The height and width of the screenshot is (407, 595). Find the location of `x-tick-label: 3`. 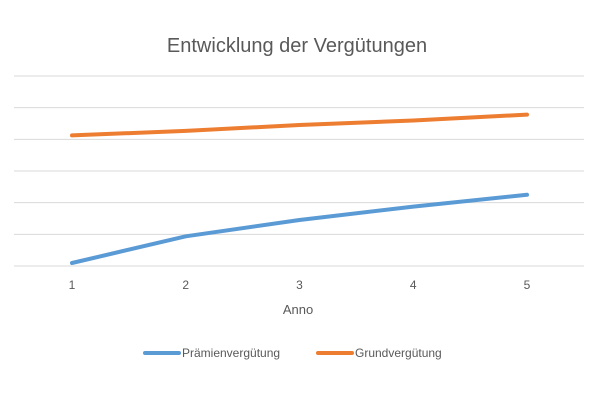

x-tick-label: 3 is located at coordinates (299, 285).